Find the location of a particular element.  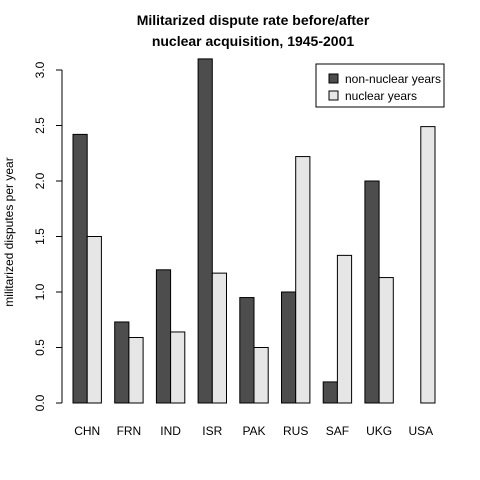

x-axis-labels: CHN FRN IND ISR PAK RUS SAF UKG USA is located at coordinates (253, 431).